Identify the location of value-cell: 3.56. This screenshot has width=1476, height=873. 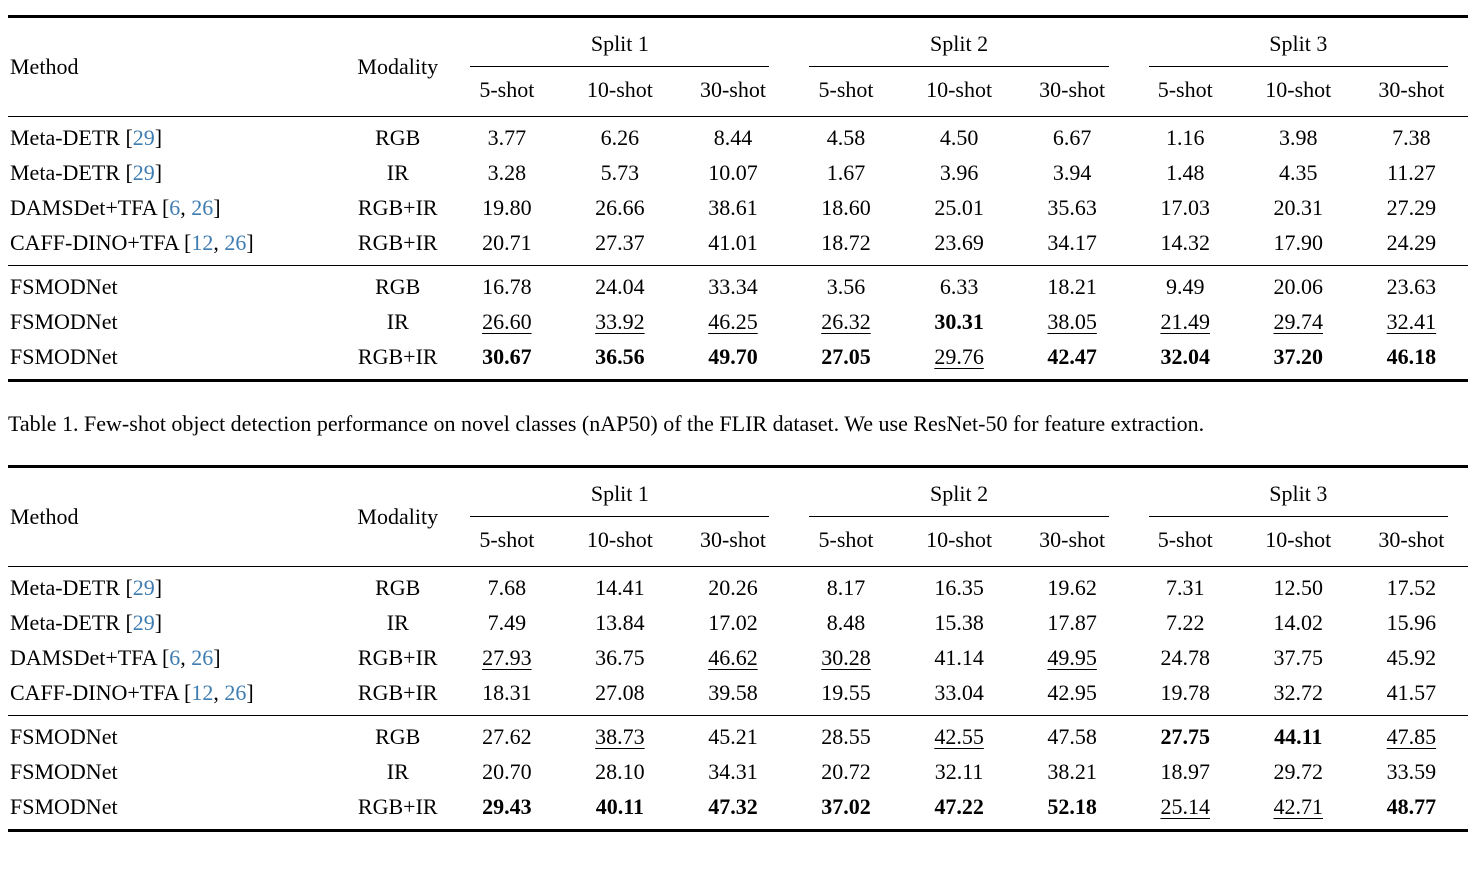
(846, 286).